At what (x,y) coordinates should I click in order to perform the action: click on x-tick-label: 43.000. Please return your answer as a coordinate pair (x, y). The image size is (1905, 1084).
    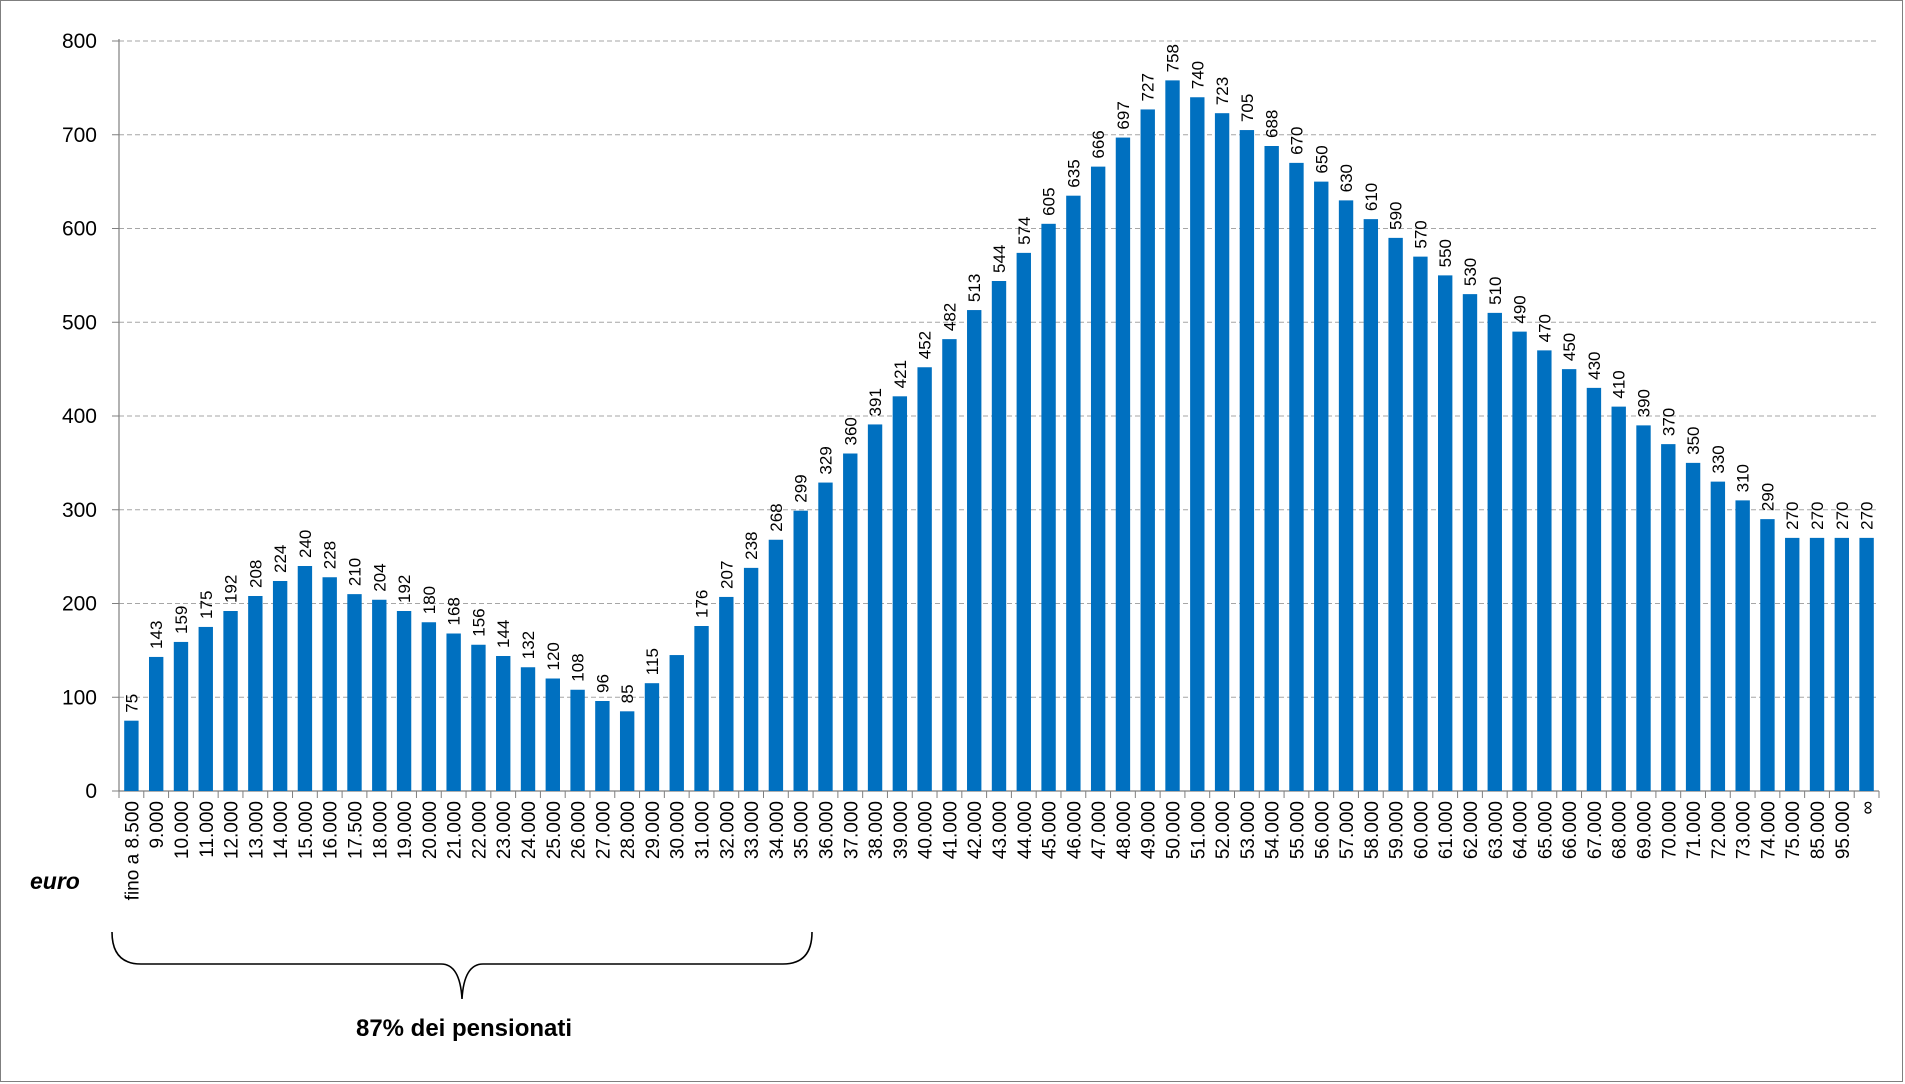
    Looking at the image, I should click on (1000, 830).